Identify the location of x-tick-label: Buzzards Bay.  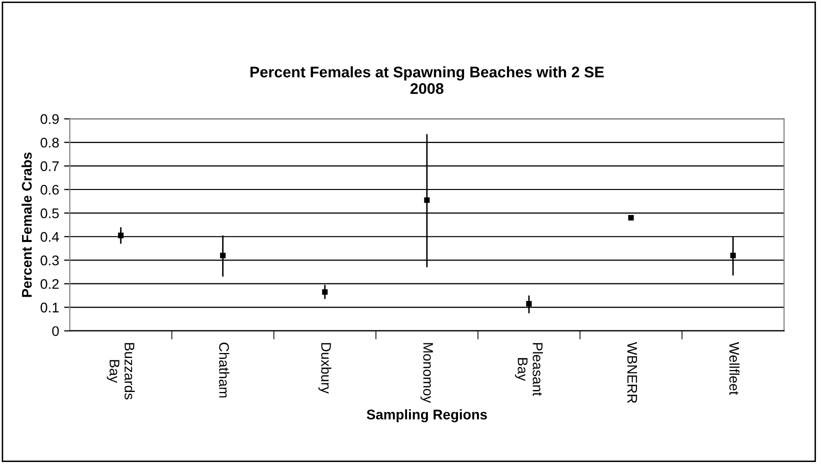
(120, 371).